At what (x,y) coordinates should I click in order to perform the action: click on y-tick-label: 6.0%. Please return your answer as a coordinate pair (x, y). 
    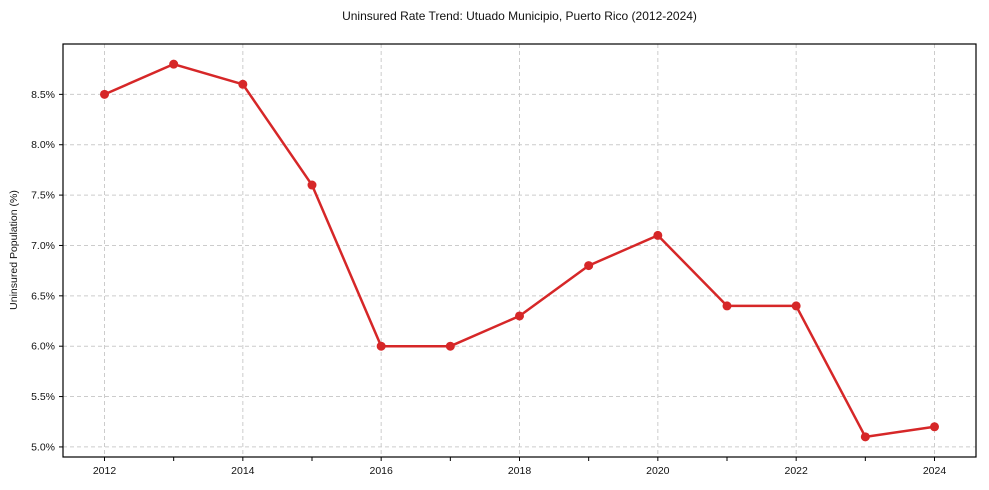
    Looking at the image, I should click on (43, 347).